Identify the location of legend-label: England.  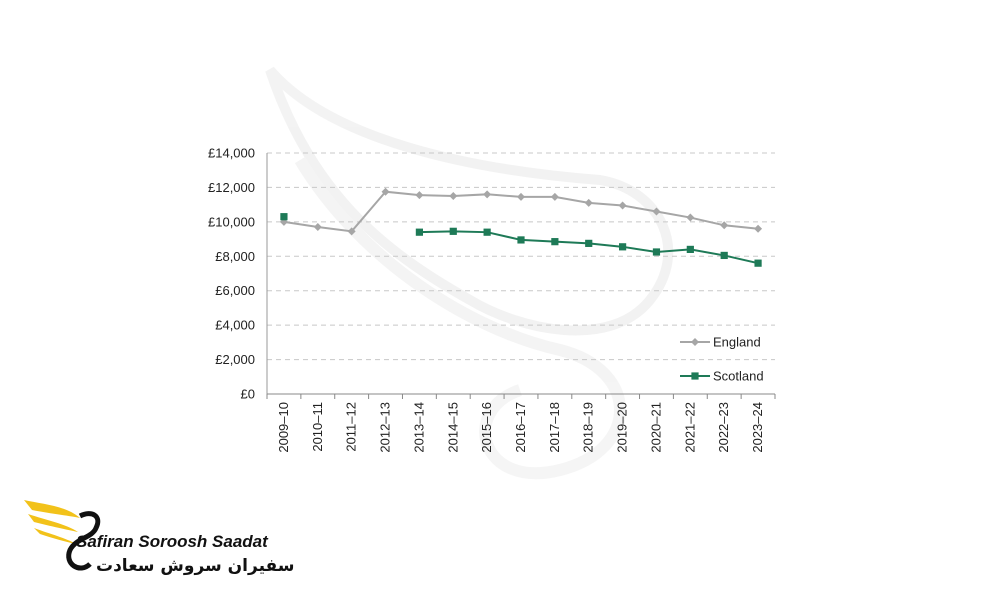
(737, 342).